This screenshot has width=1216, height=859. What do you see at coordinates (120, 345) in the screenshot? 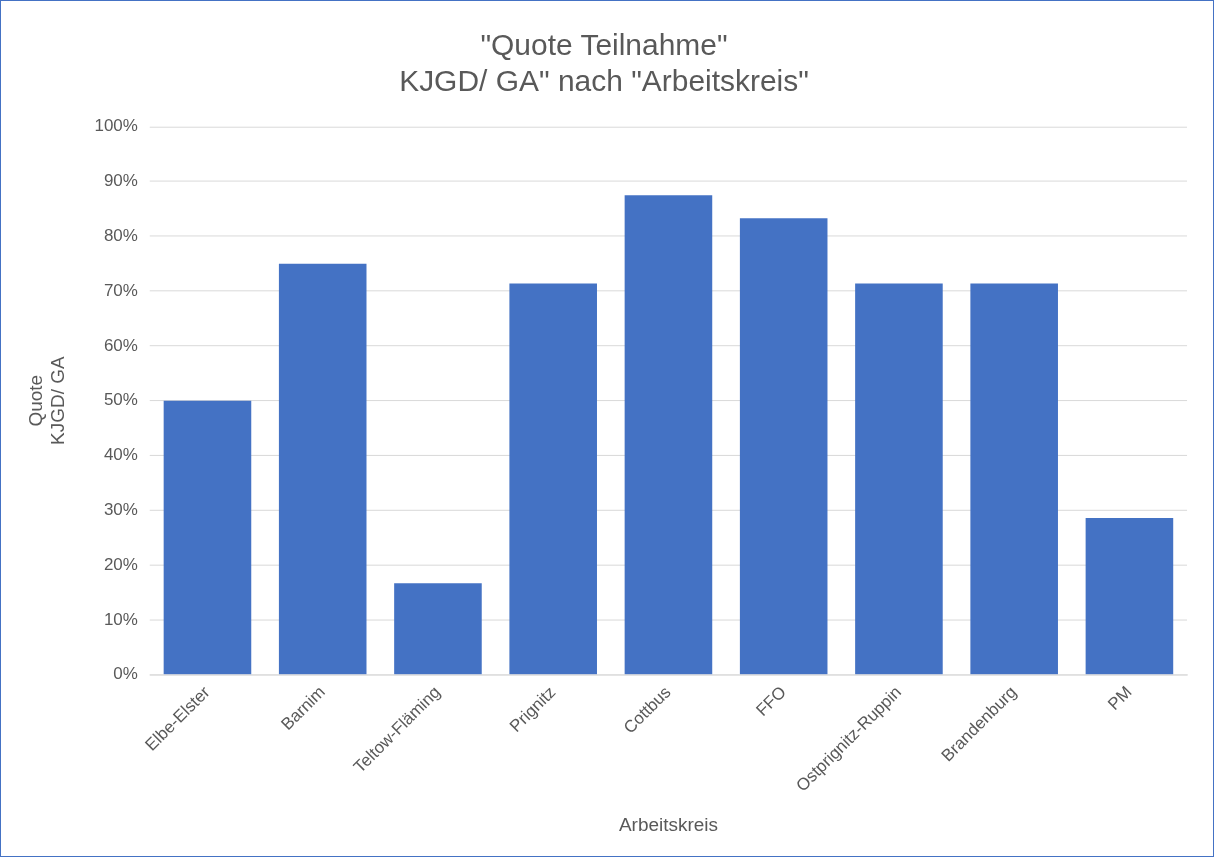
I see `y-tick-label: 60%` at bounding box center [120, 345].